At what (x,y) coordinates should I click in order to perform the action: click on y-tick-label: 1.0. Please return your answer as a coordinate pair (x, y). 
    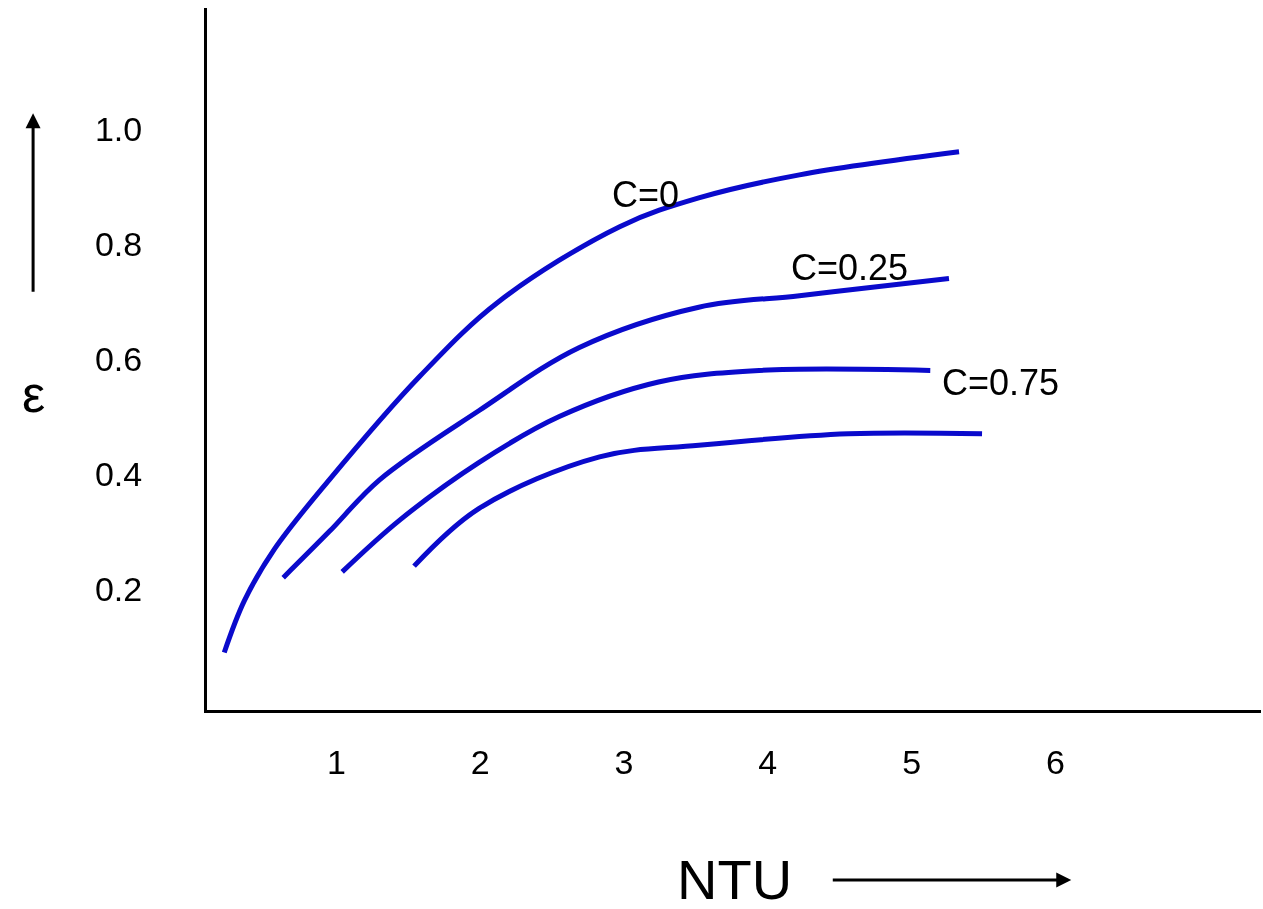
    Looking at the image, I should click on (118, 128).